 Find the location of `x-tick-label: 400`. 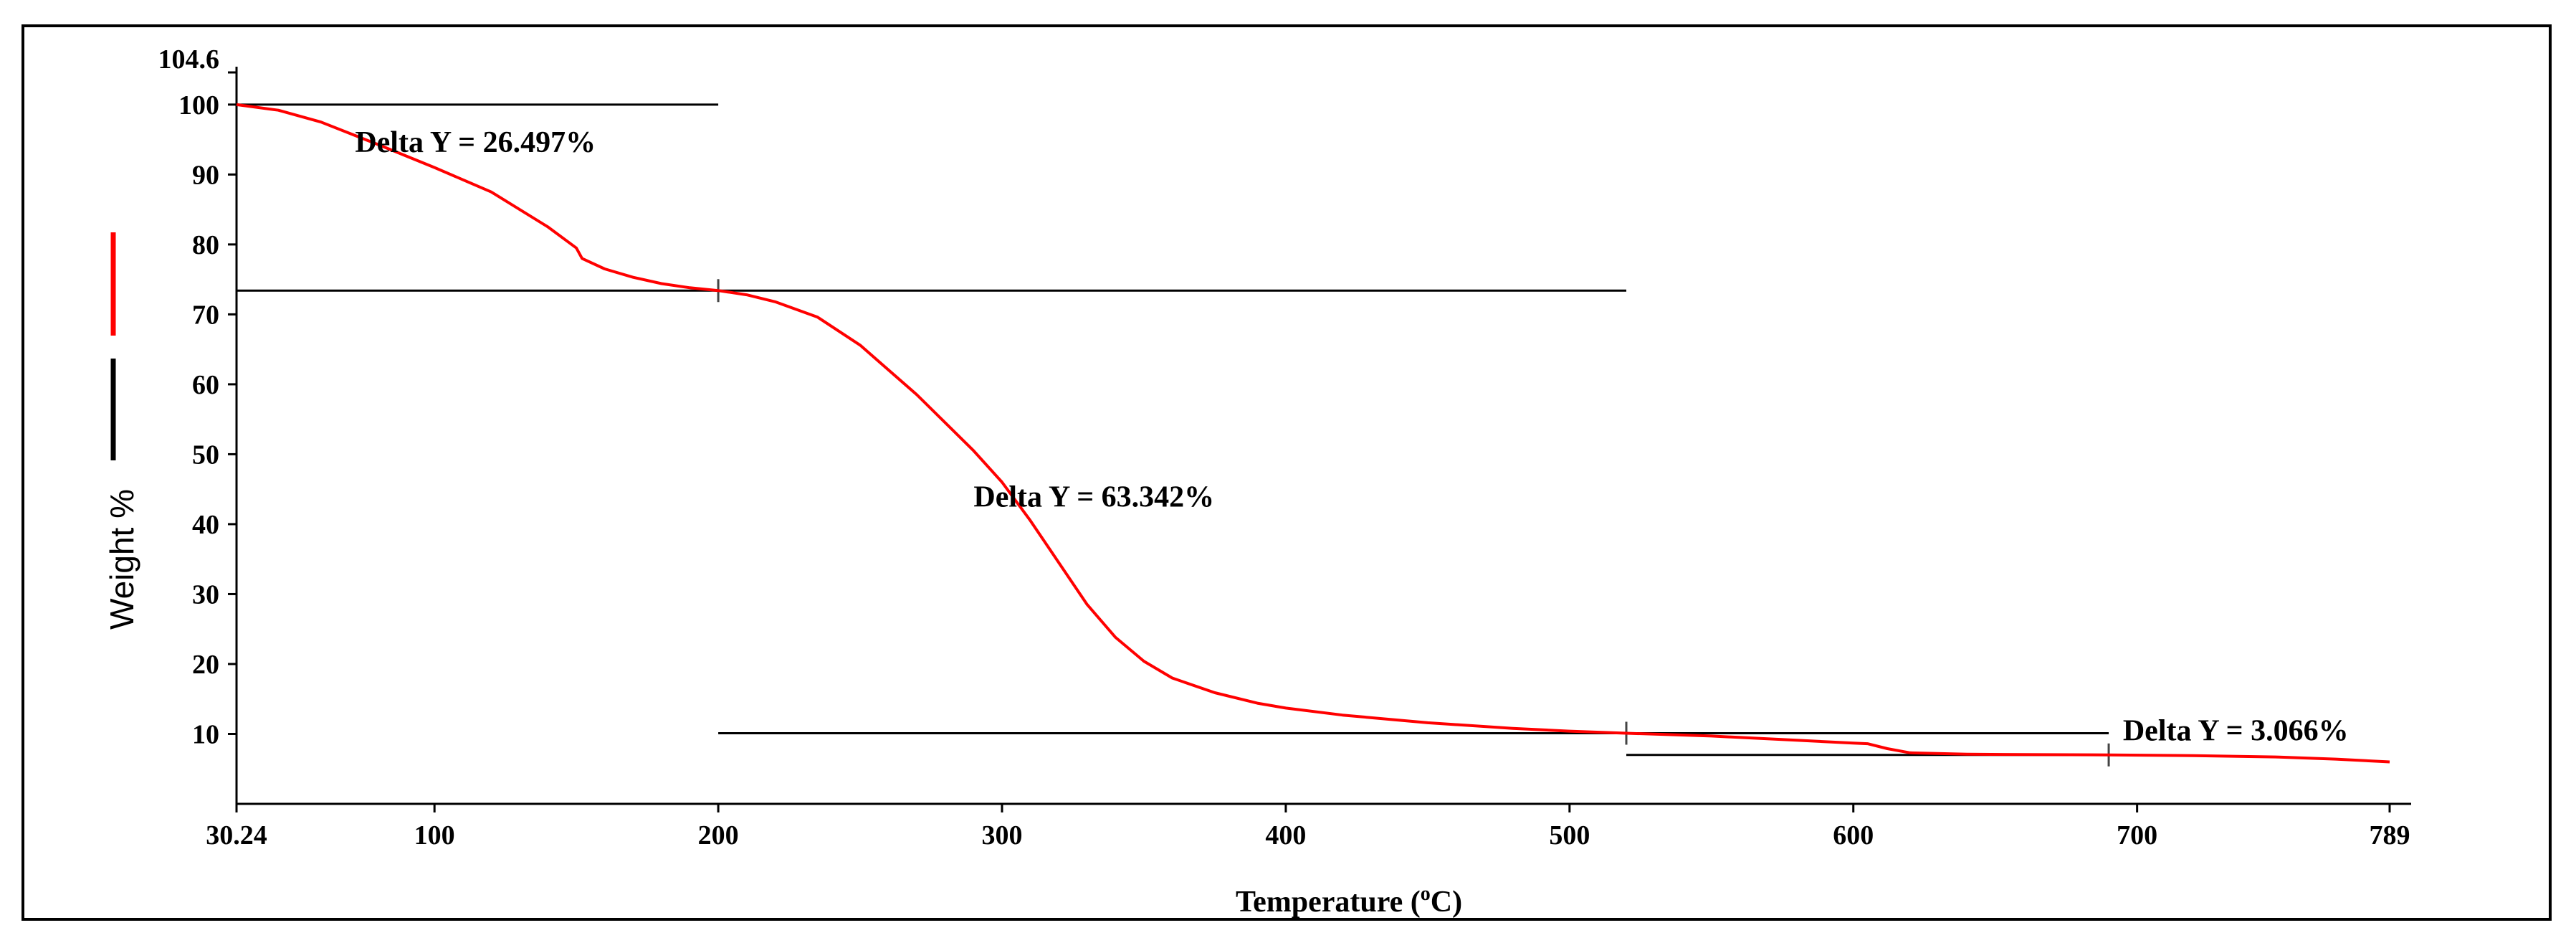

x-tick-label: 400 is located at coordinates (1285, 835).